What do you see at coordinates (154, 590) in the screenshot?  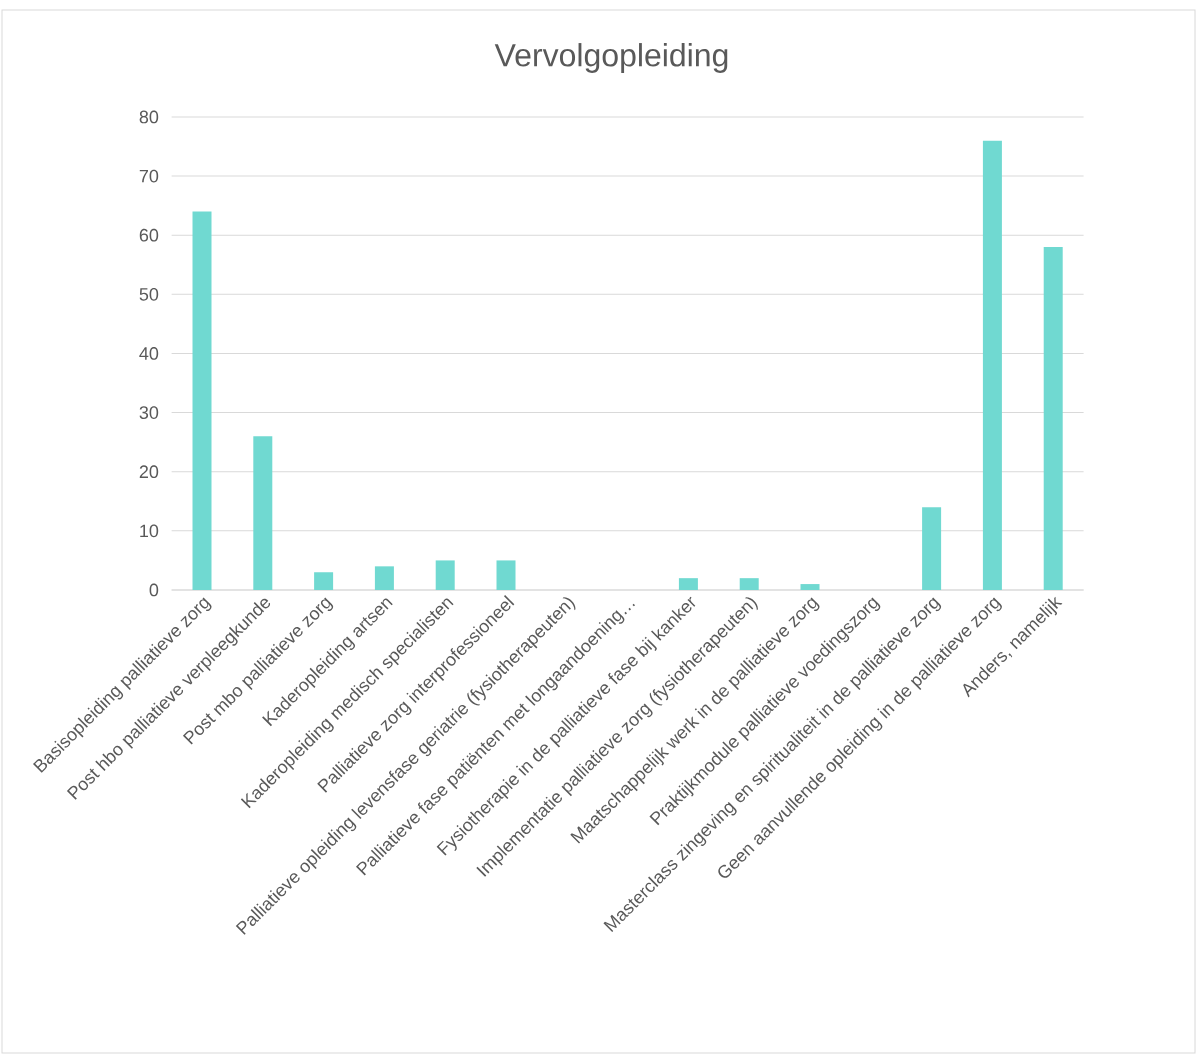 I see `y-tick-label: 0` at bounding box center [154, 590].